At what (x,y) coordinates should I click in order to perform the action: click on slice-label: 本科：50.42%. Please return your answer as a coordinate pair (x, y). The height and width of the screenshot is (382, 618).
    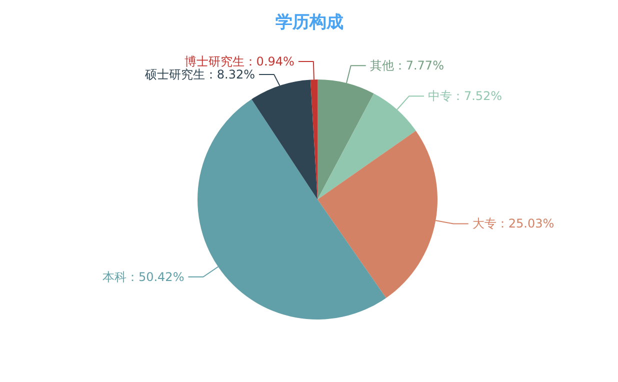
    Looking at the image, I should click on (143, 277).